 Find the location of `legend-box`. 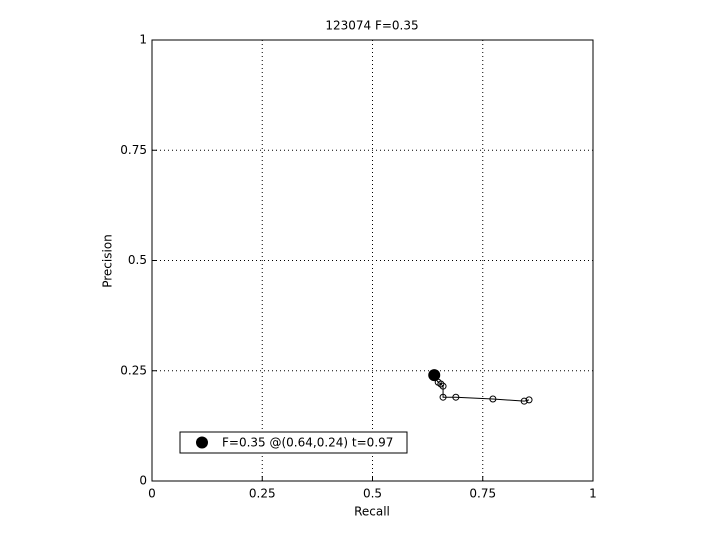

legend-box is located at coordinates (293, 442).